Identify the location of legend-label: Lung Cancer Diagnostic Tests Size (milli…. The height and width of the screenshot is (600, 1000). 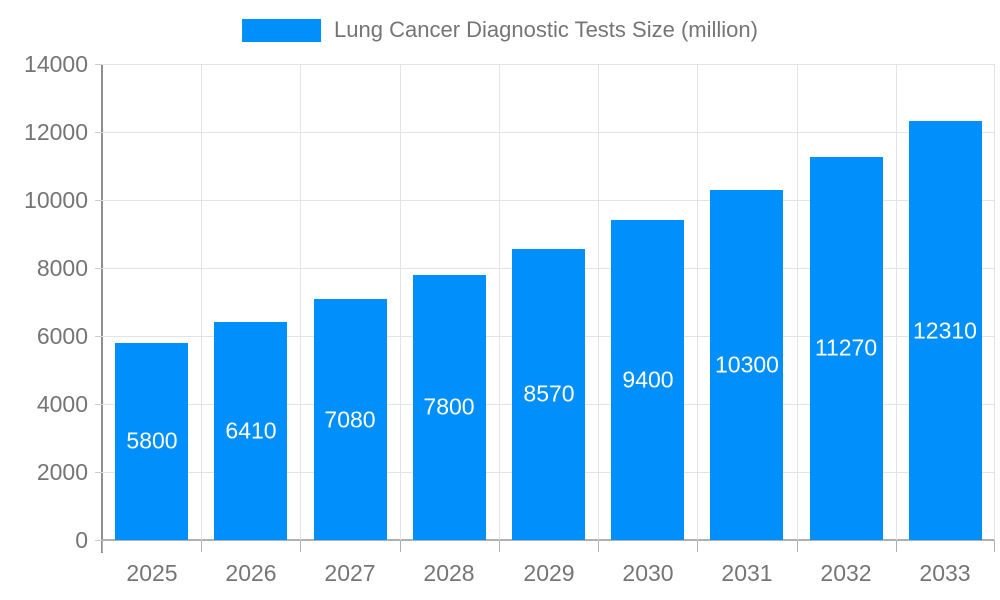
(546, 29).